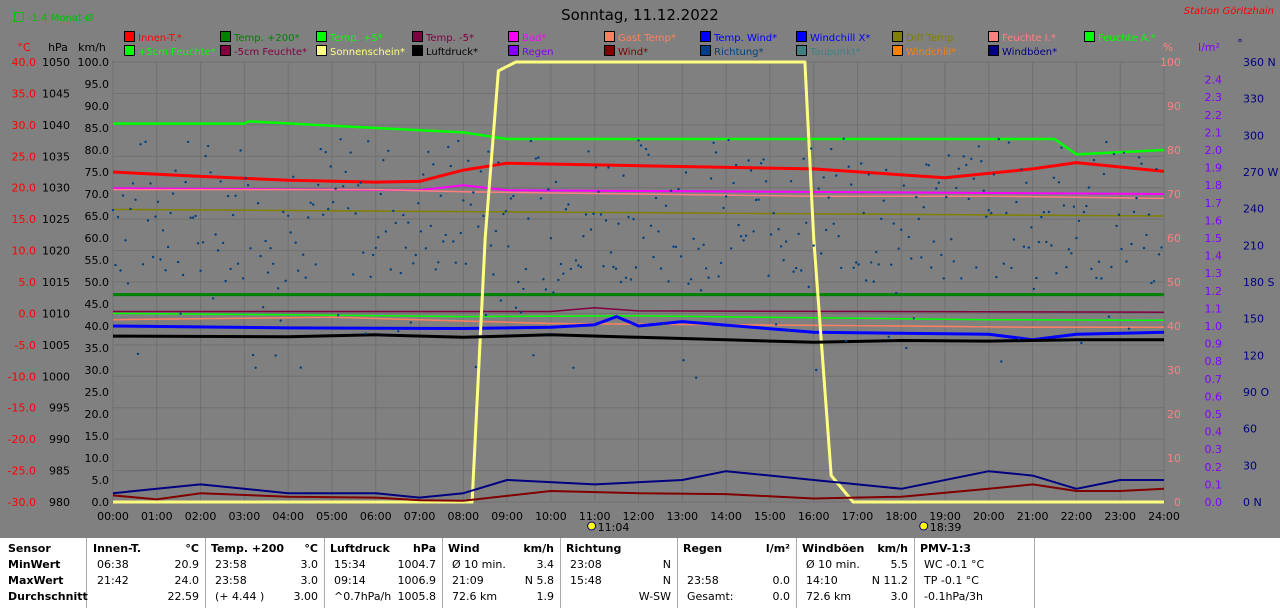  What do you see at coordinates (97, 370) in the screenshot?
I see `speed-tick: 30.0` at bounding box center [97, 370].